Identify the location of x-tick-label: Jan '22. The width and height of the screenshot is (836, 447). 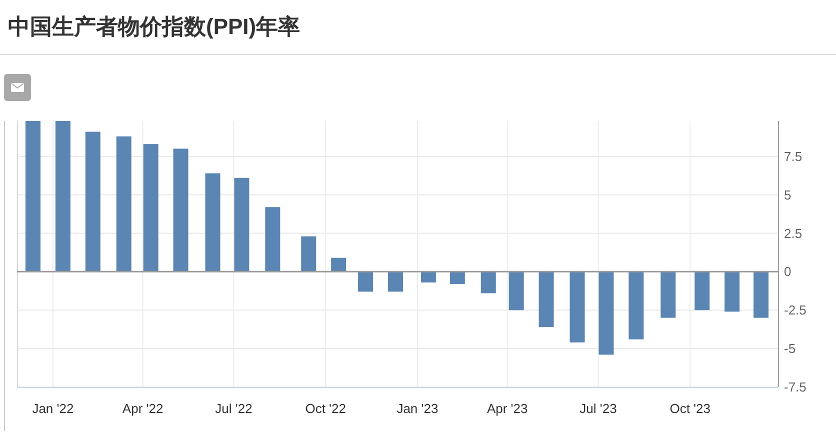
(53, 408).